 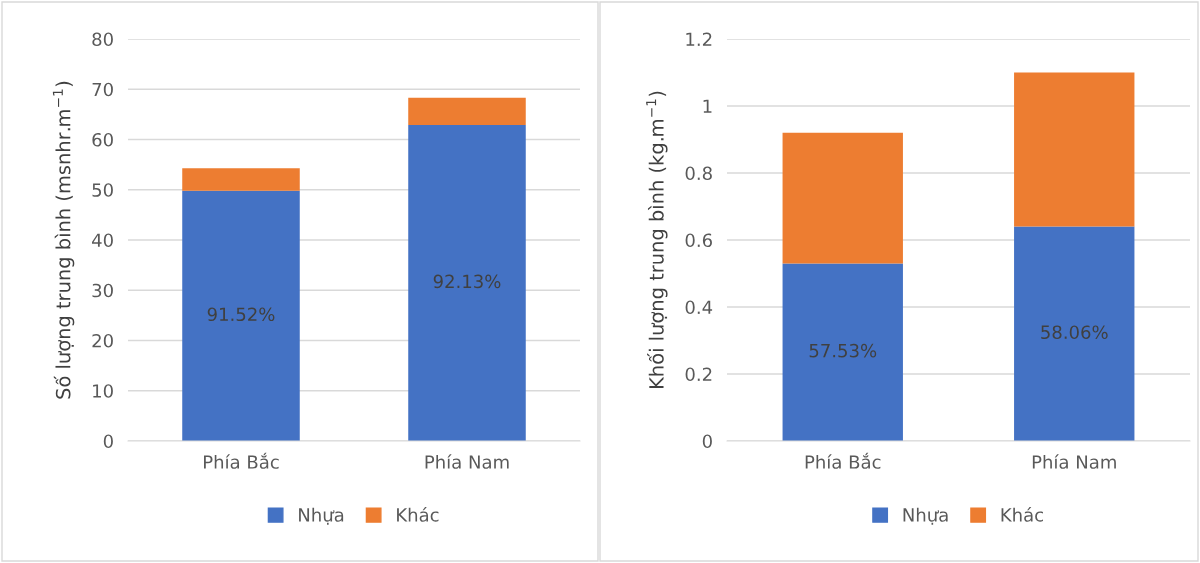 What do you see at coordinates (698, 173) in the screenshot?
I see `y-tick-label: 0.8` at bounding box center [698, 173].